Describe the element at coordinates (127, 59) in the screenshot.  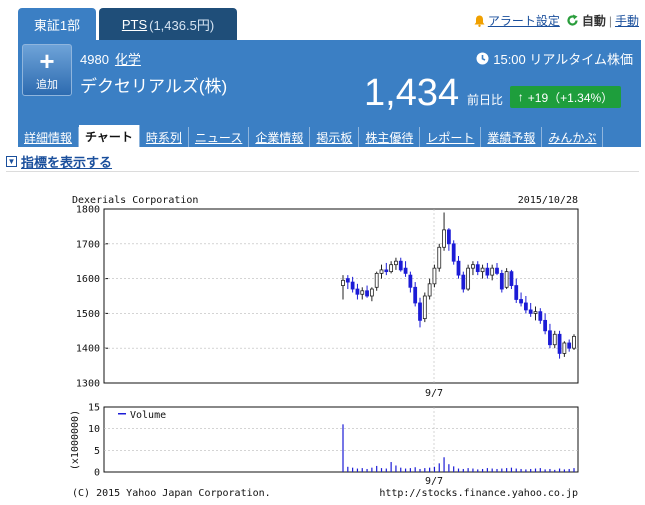
I see `industry-link: 化学` at that location.